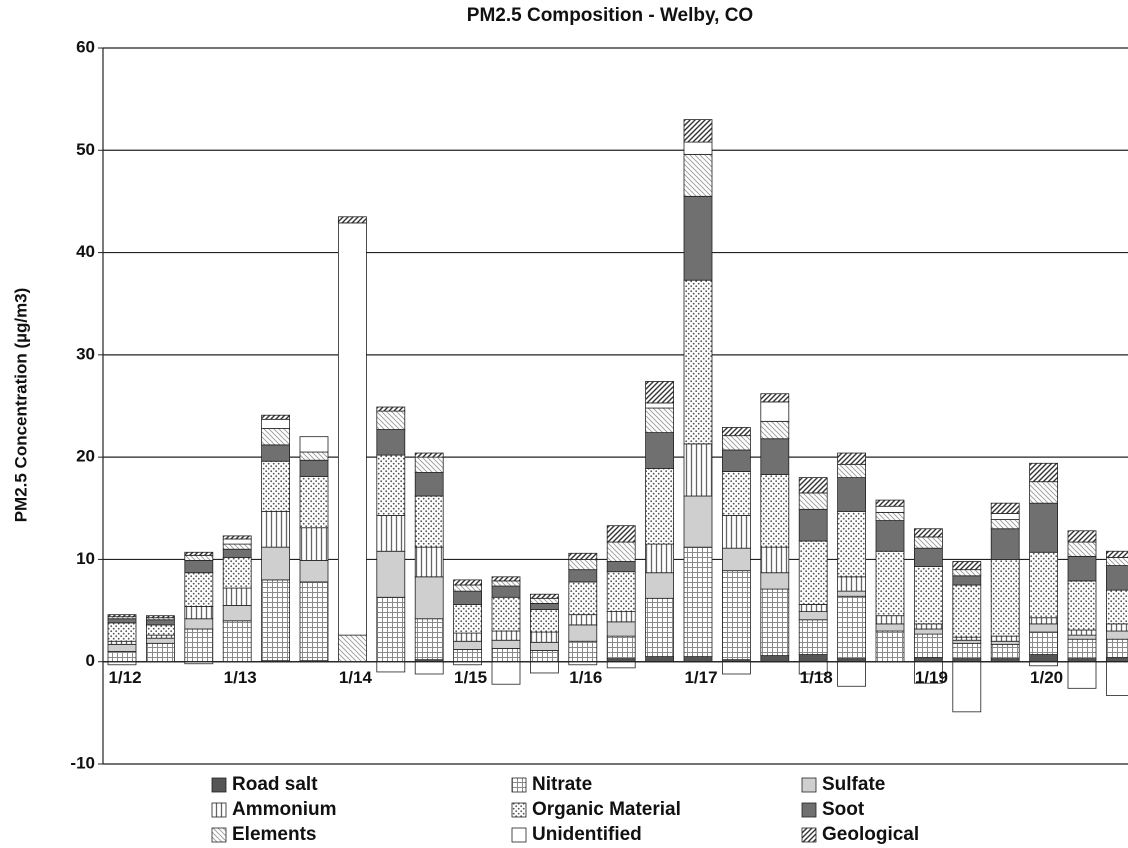  What do you see at coordinates (82, 762) in the screenshot?
I see `y-tick-label: -10` at bounding box center [82, 762].